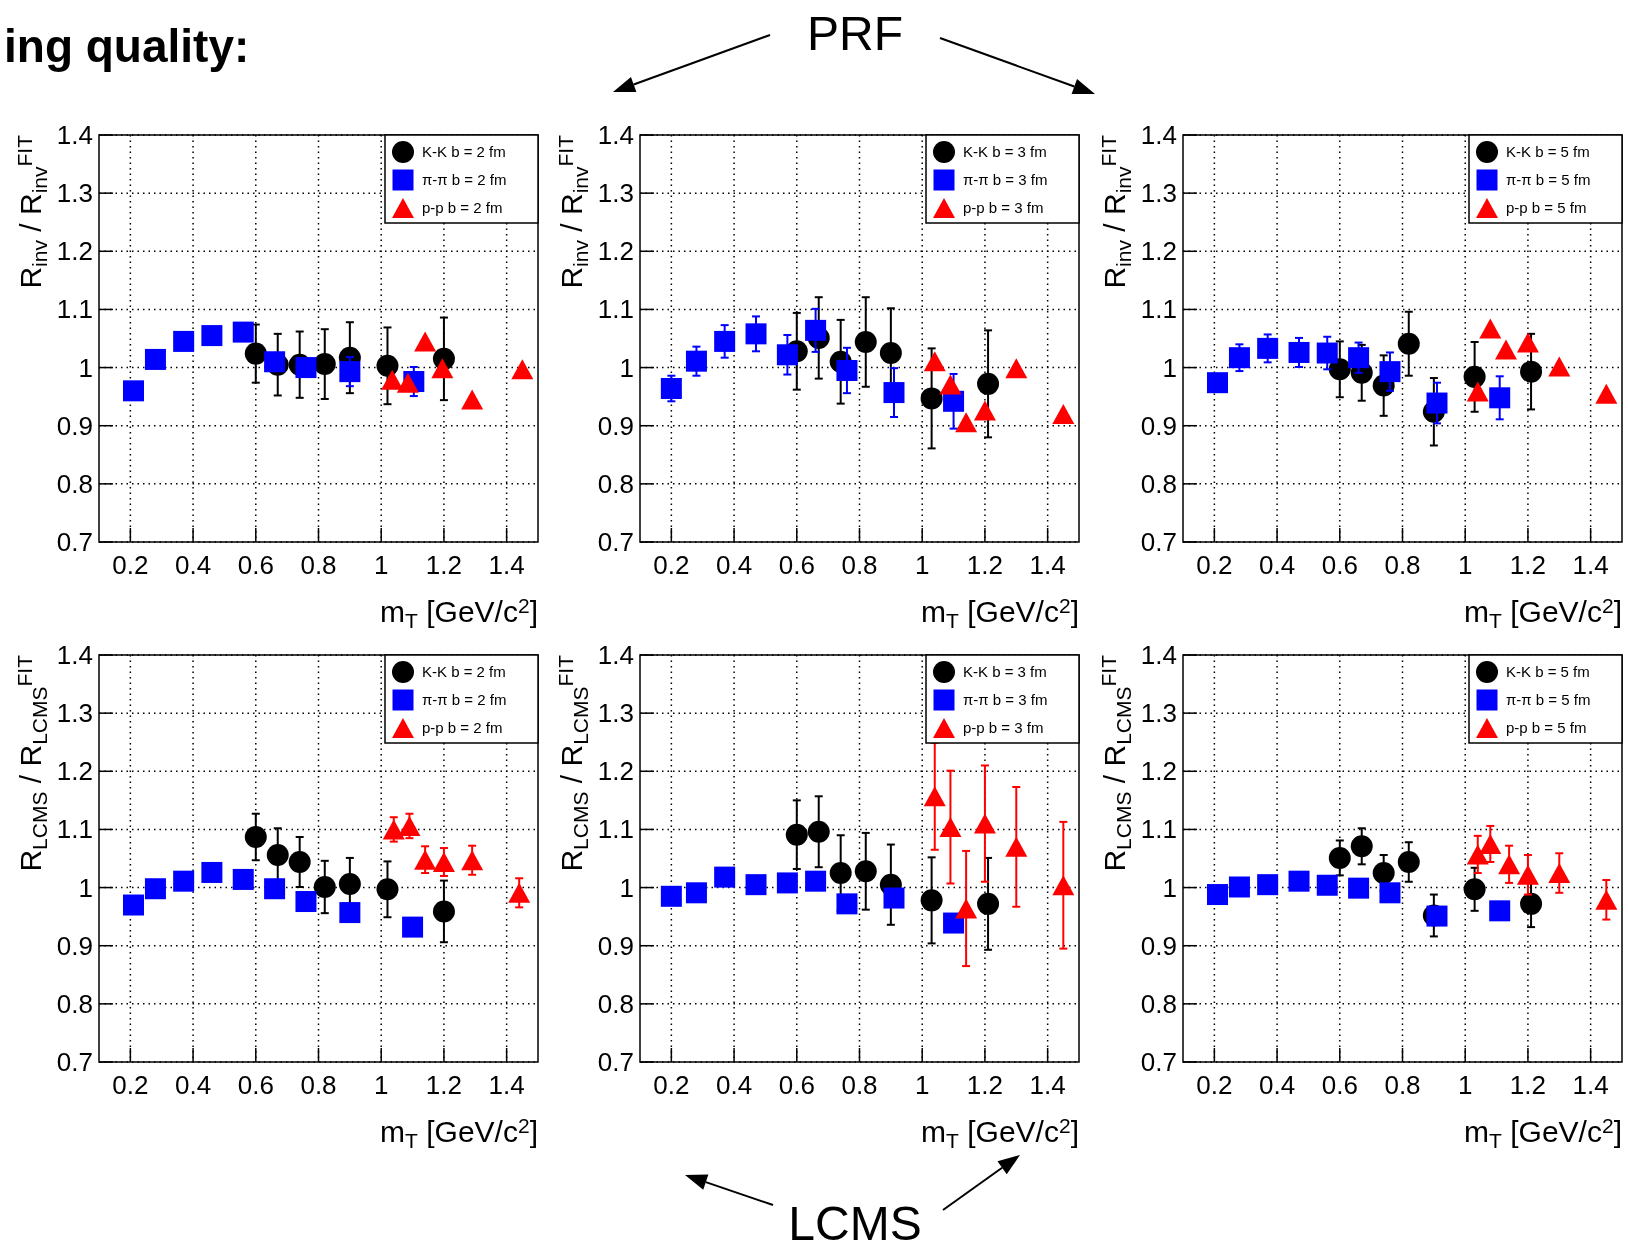 The width and height of the screenshot is (1628, 1251). What do you see at coordinates (615, 655) in the screenshot?
I see `y-tick-label: 1.4` at bounding box center [615, 655].